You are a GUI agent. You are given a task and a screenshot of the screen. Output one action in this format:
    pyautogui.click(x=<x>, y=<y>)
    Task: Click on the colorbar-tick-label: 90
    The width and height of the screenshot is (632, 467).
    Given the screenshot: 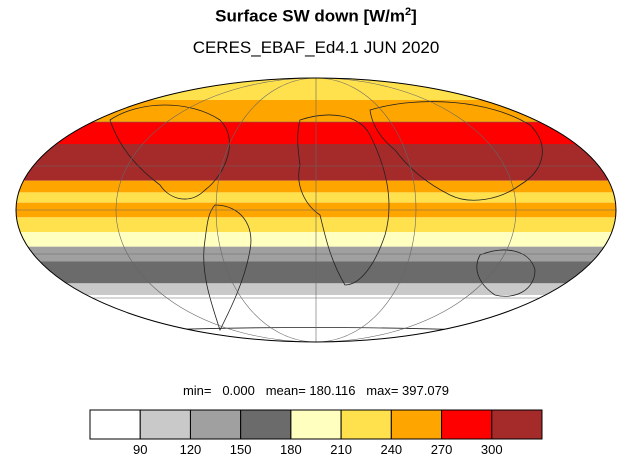 What is the action you would take?
    pyautogui.click(x=140, y=449)
    